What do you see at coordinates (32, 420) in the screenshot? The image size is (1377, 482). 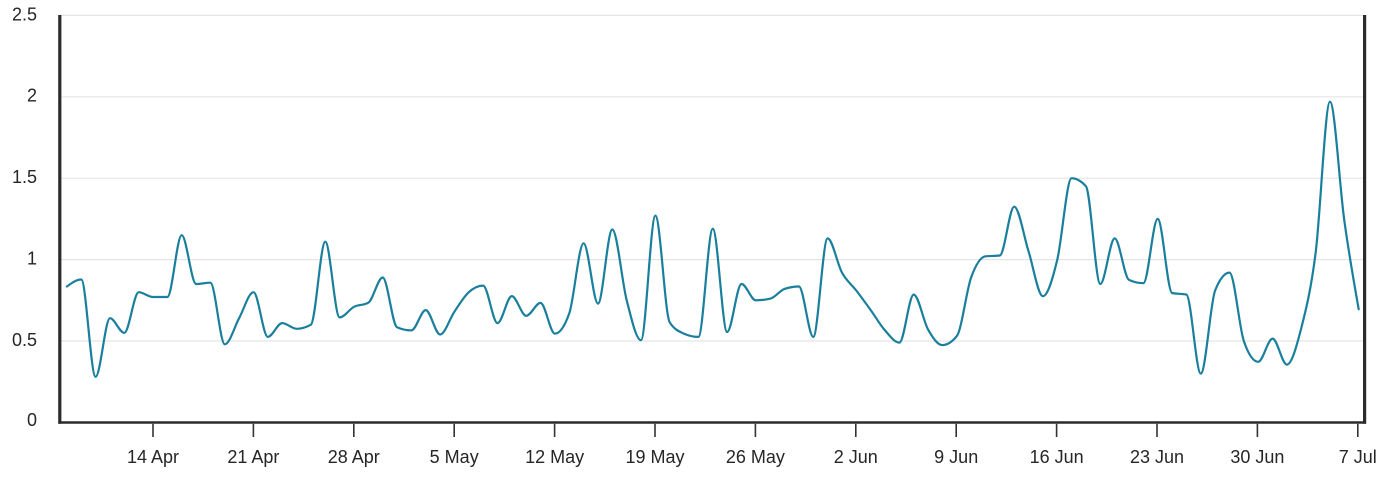 I see `svg-text: 0` at bounding box center [32, 420].